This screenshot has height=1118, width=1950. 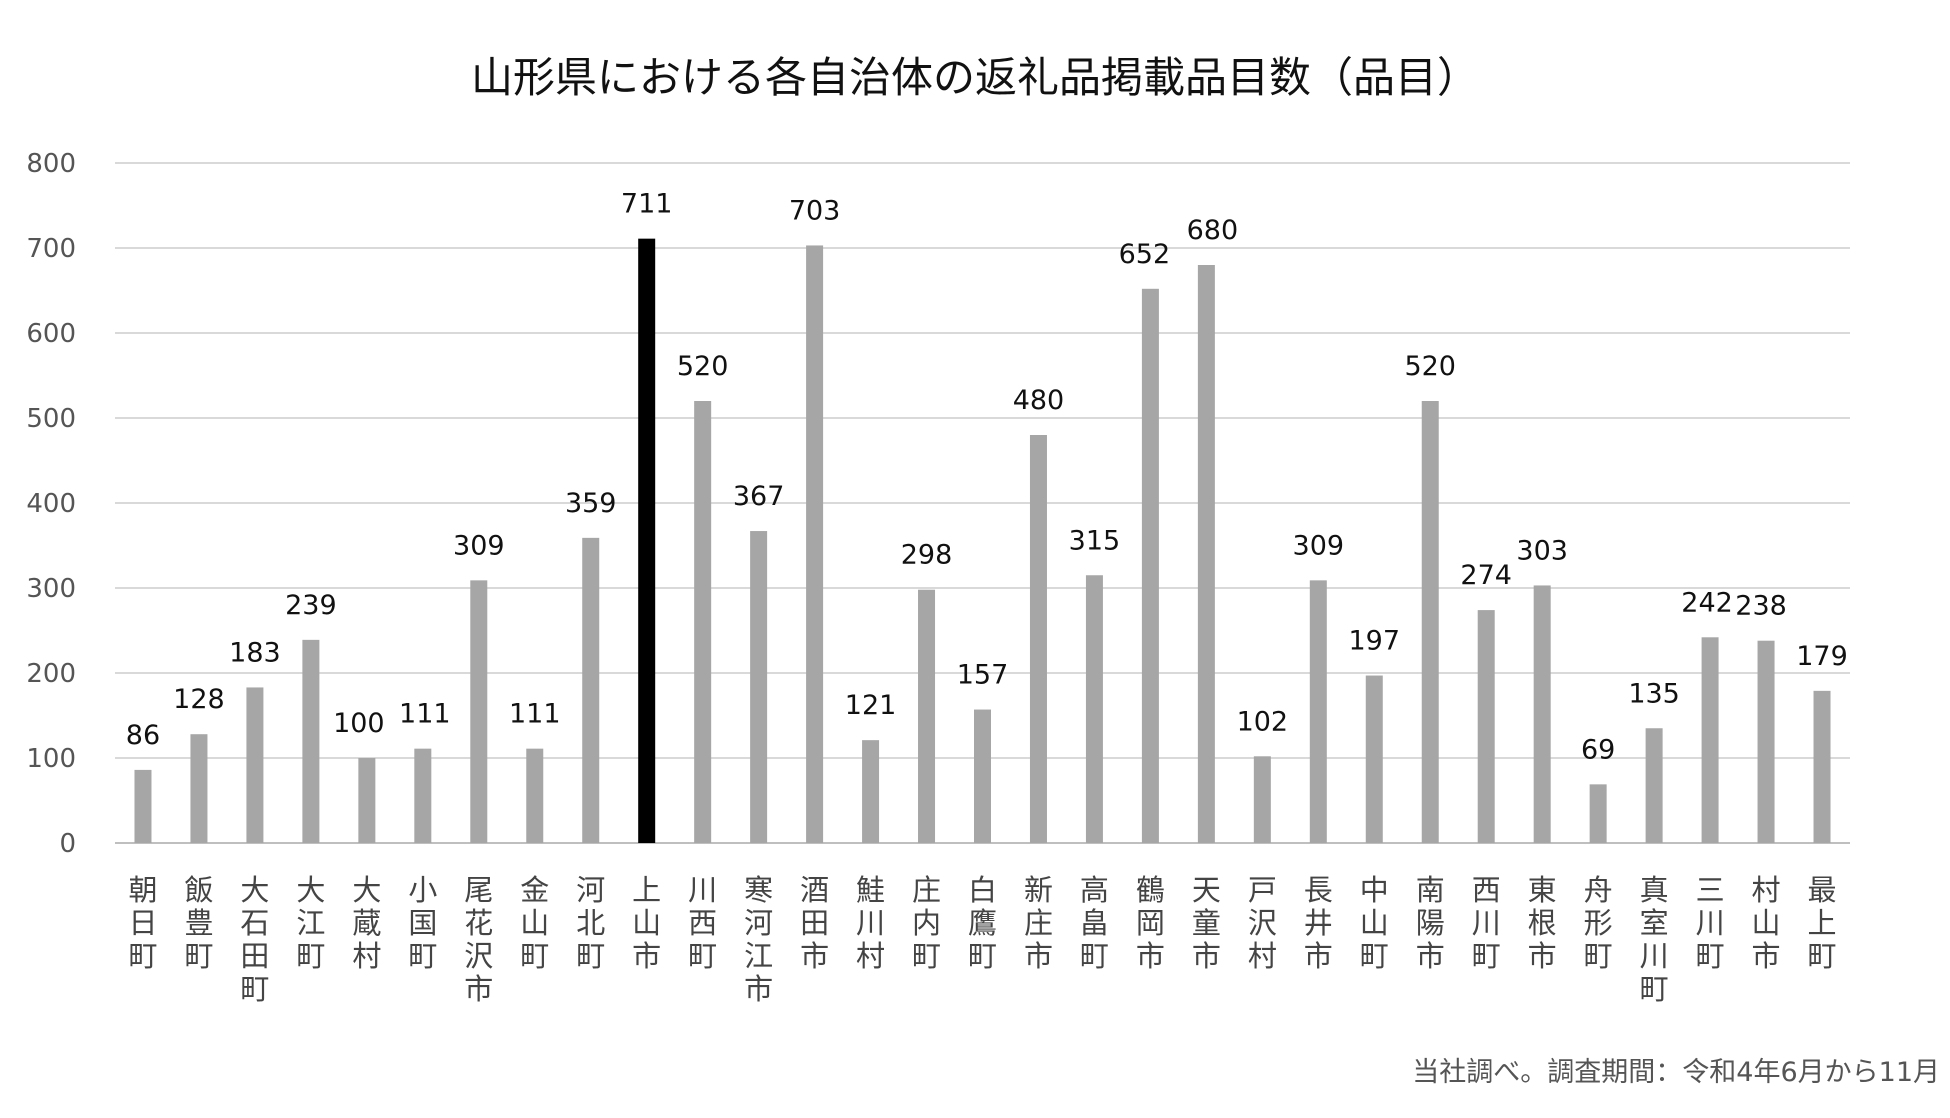 What do you see at coordinates (974, 77) in the screenshot?
I see `chart-title: 山形県における各自治体の返礼品掲載品目数（品目）` at bounding box center [974, 77].